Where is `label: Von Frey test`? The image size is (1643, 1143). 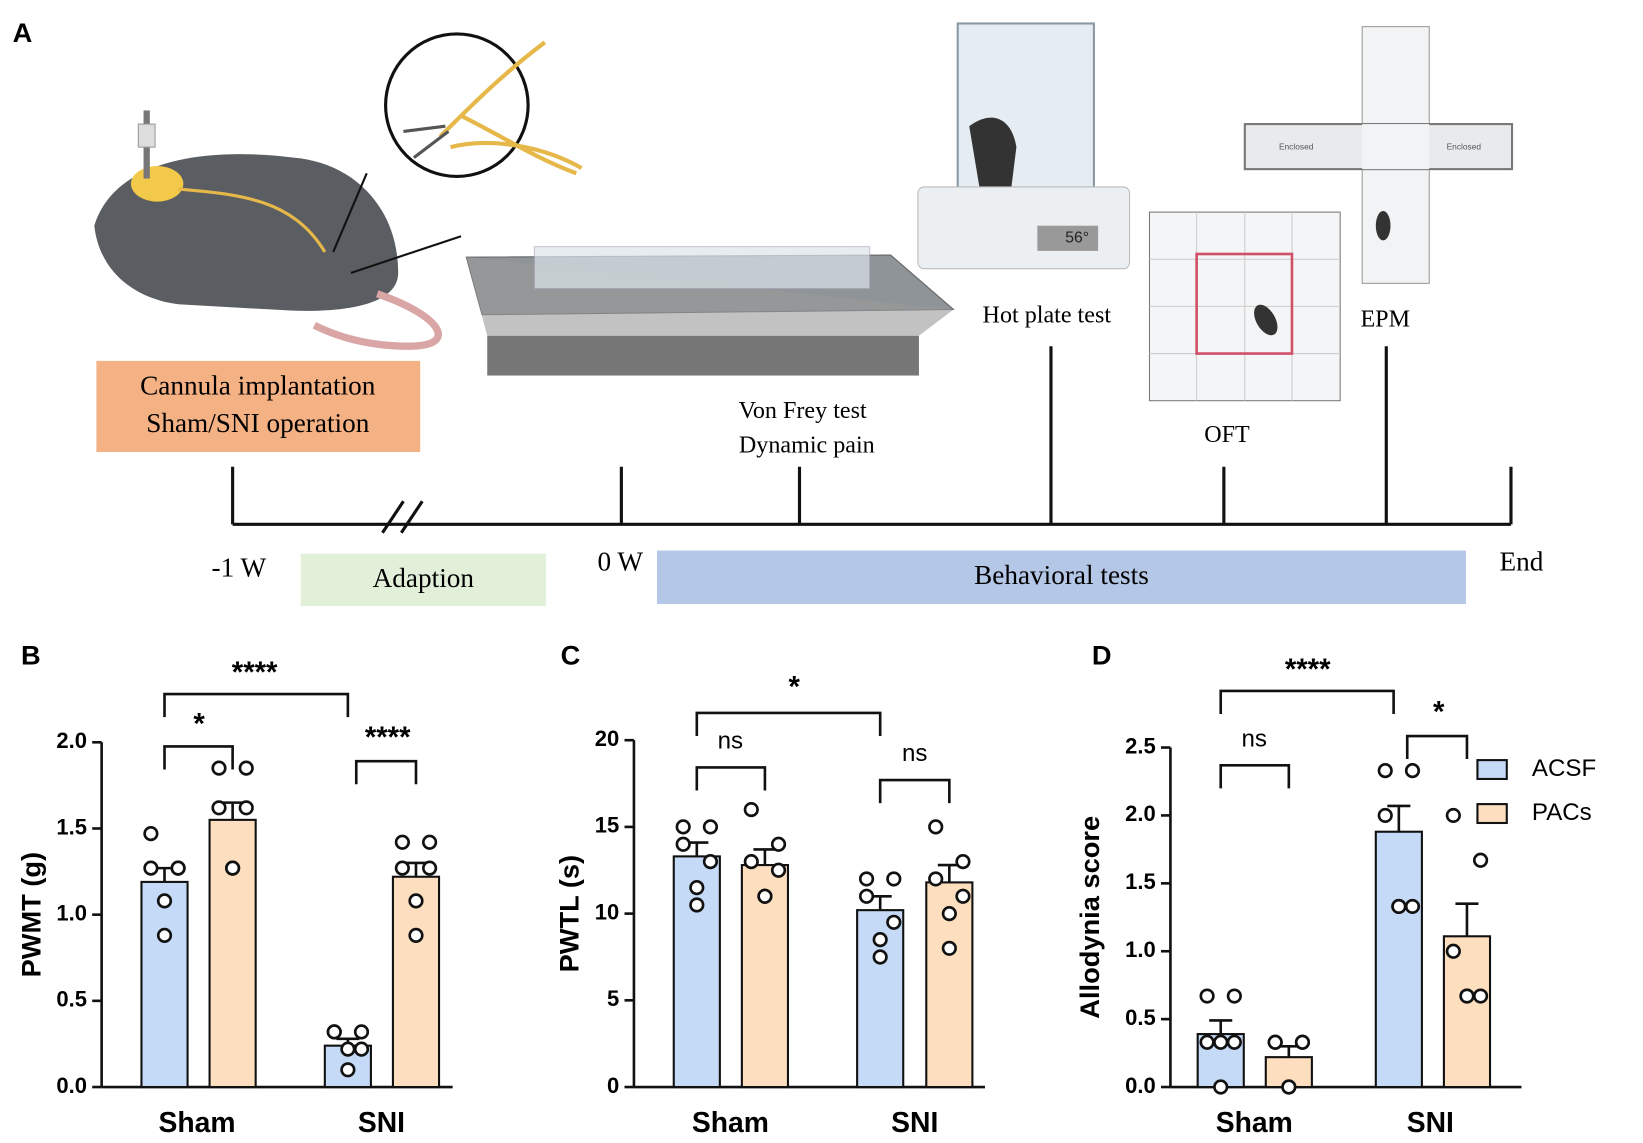 label: Von Frey test is located at coordinates (803, 411).